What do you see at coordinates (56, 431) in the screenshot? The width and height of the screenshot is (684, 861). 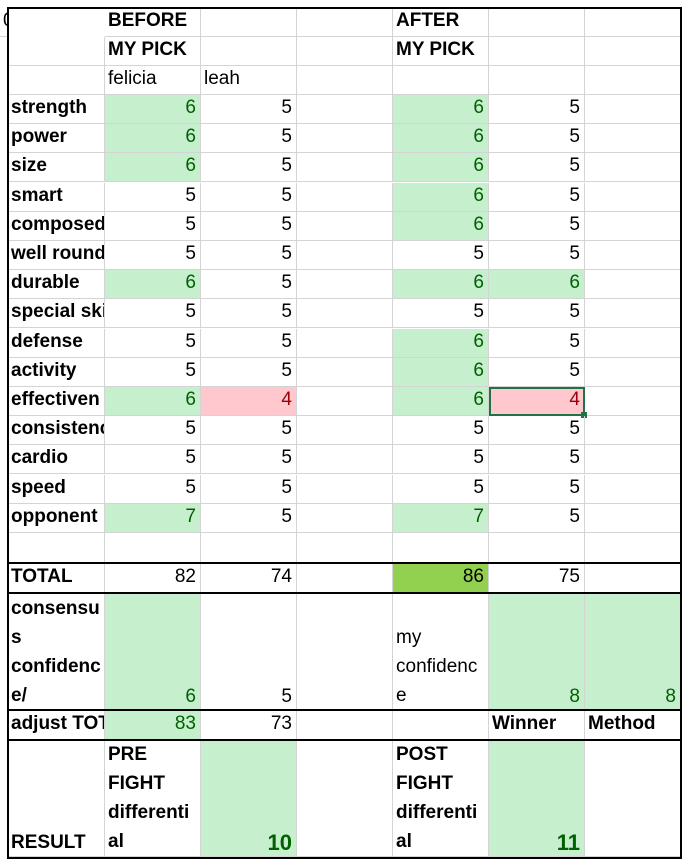 I see `attribute-label: consistenc` at bounding box center [56, 431].